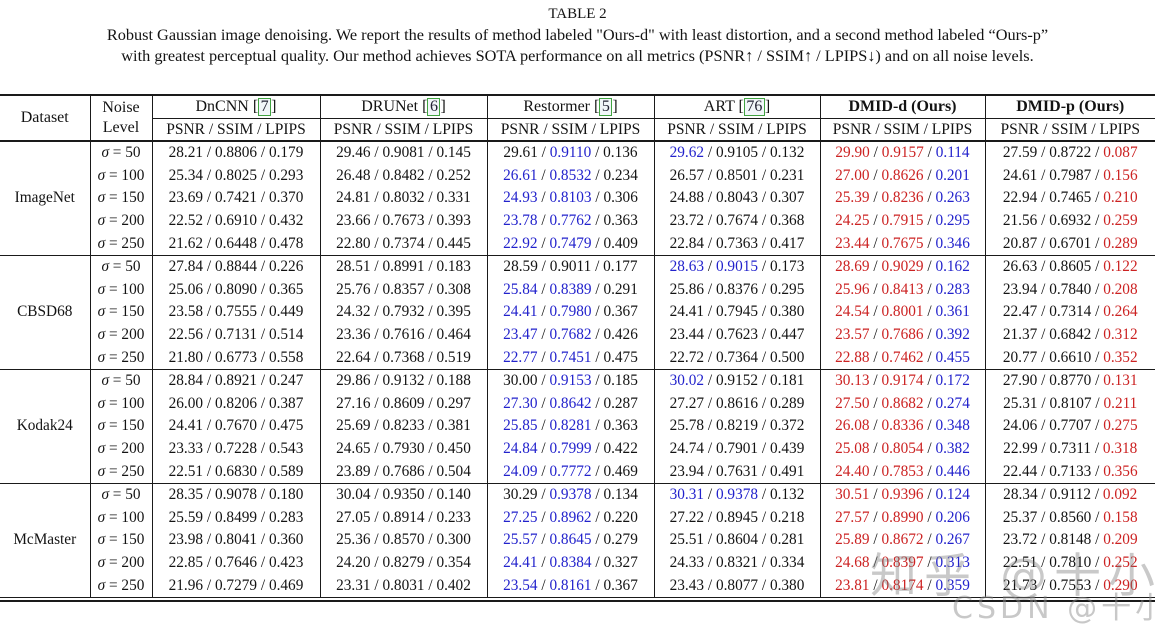  I want to click on ssim-value: 0.8054, so click(902, 449).